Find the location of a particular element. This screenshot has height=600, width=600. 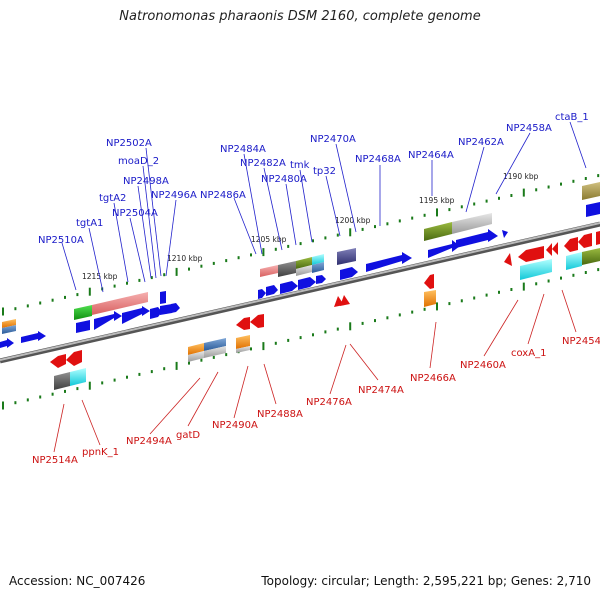

accession-label: Accession: NC_007426 is located at coordinates (77, 581).